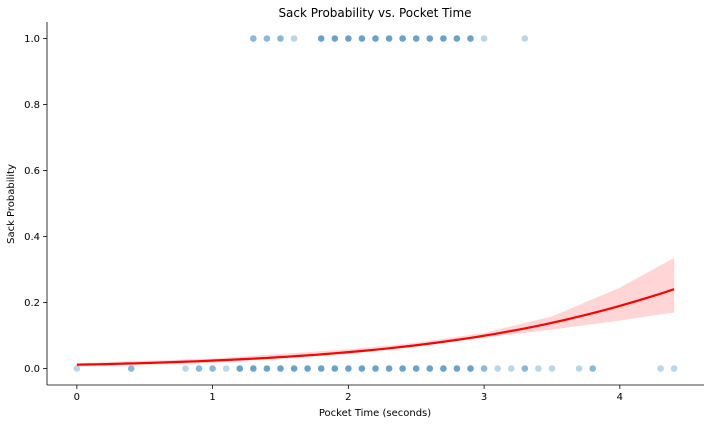  What do you see at coordinates (32, 303) in the screenshot?
I see `y-tick-label: 0.2` at bounding box center [32, 303].